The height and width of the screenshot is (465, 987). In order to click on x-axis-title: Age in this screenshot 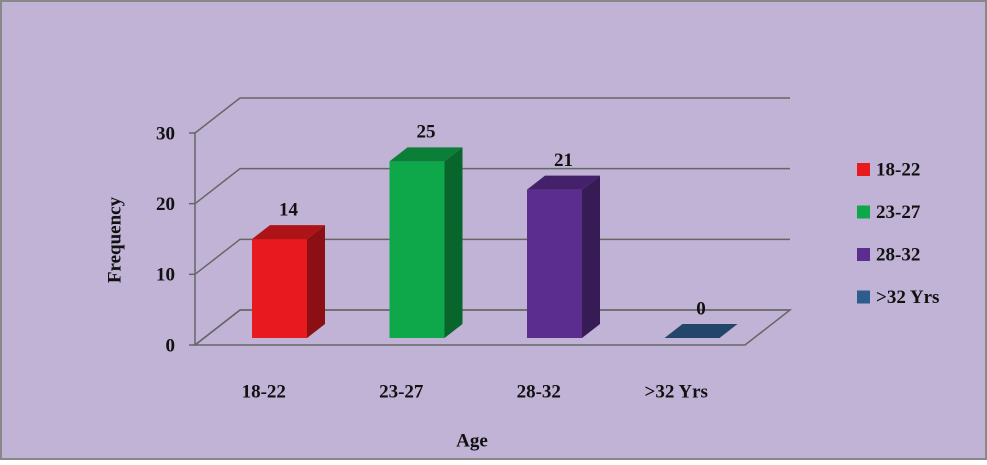, I will do `click(472, 440)`.